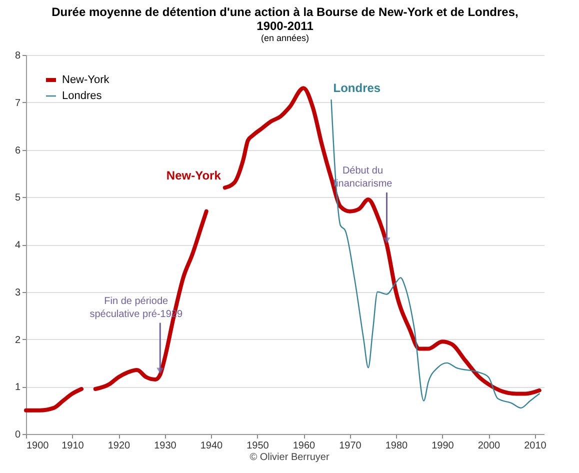 The width and height of the screenshot is (579, 473). I want to click on y-tick-label: 7, so click(17, 103).